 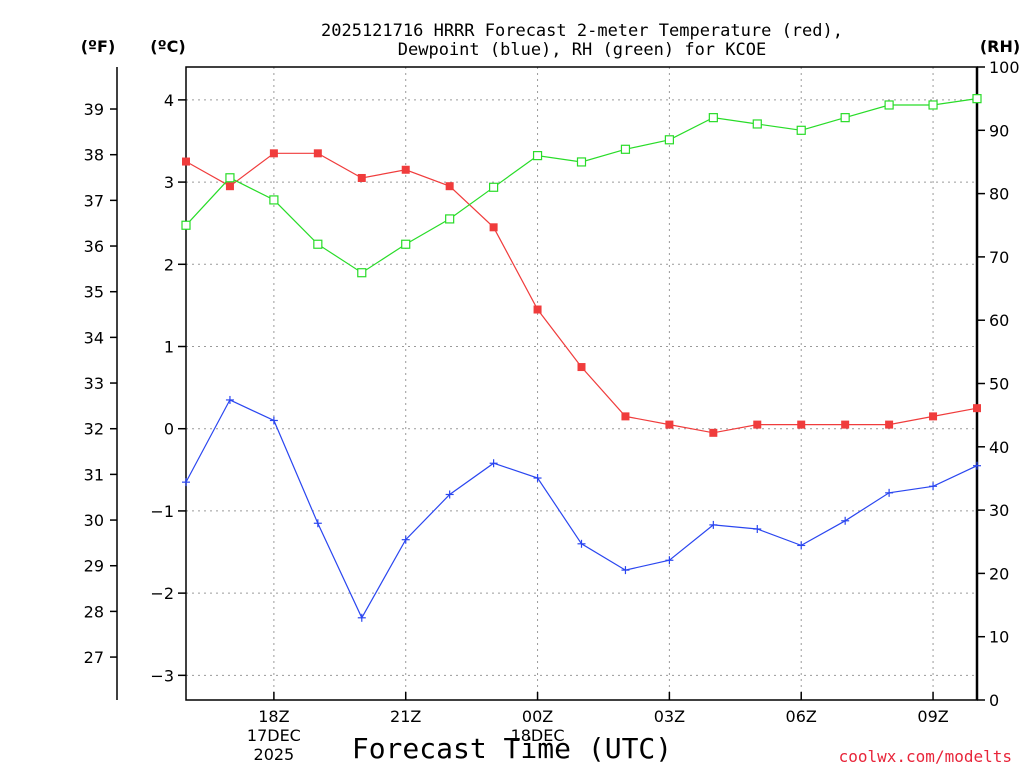 I want to click on celsius-tick-label: 2, so click(x=169, y=264).